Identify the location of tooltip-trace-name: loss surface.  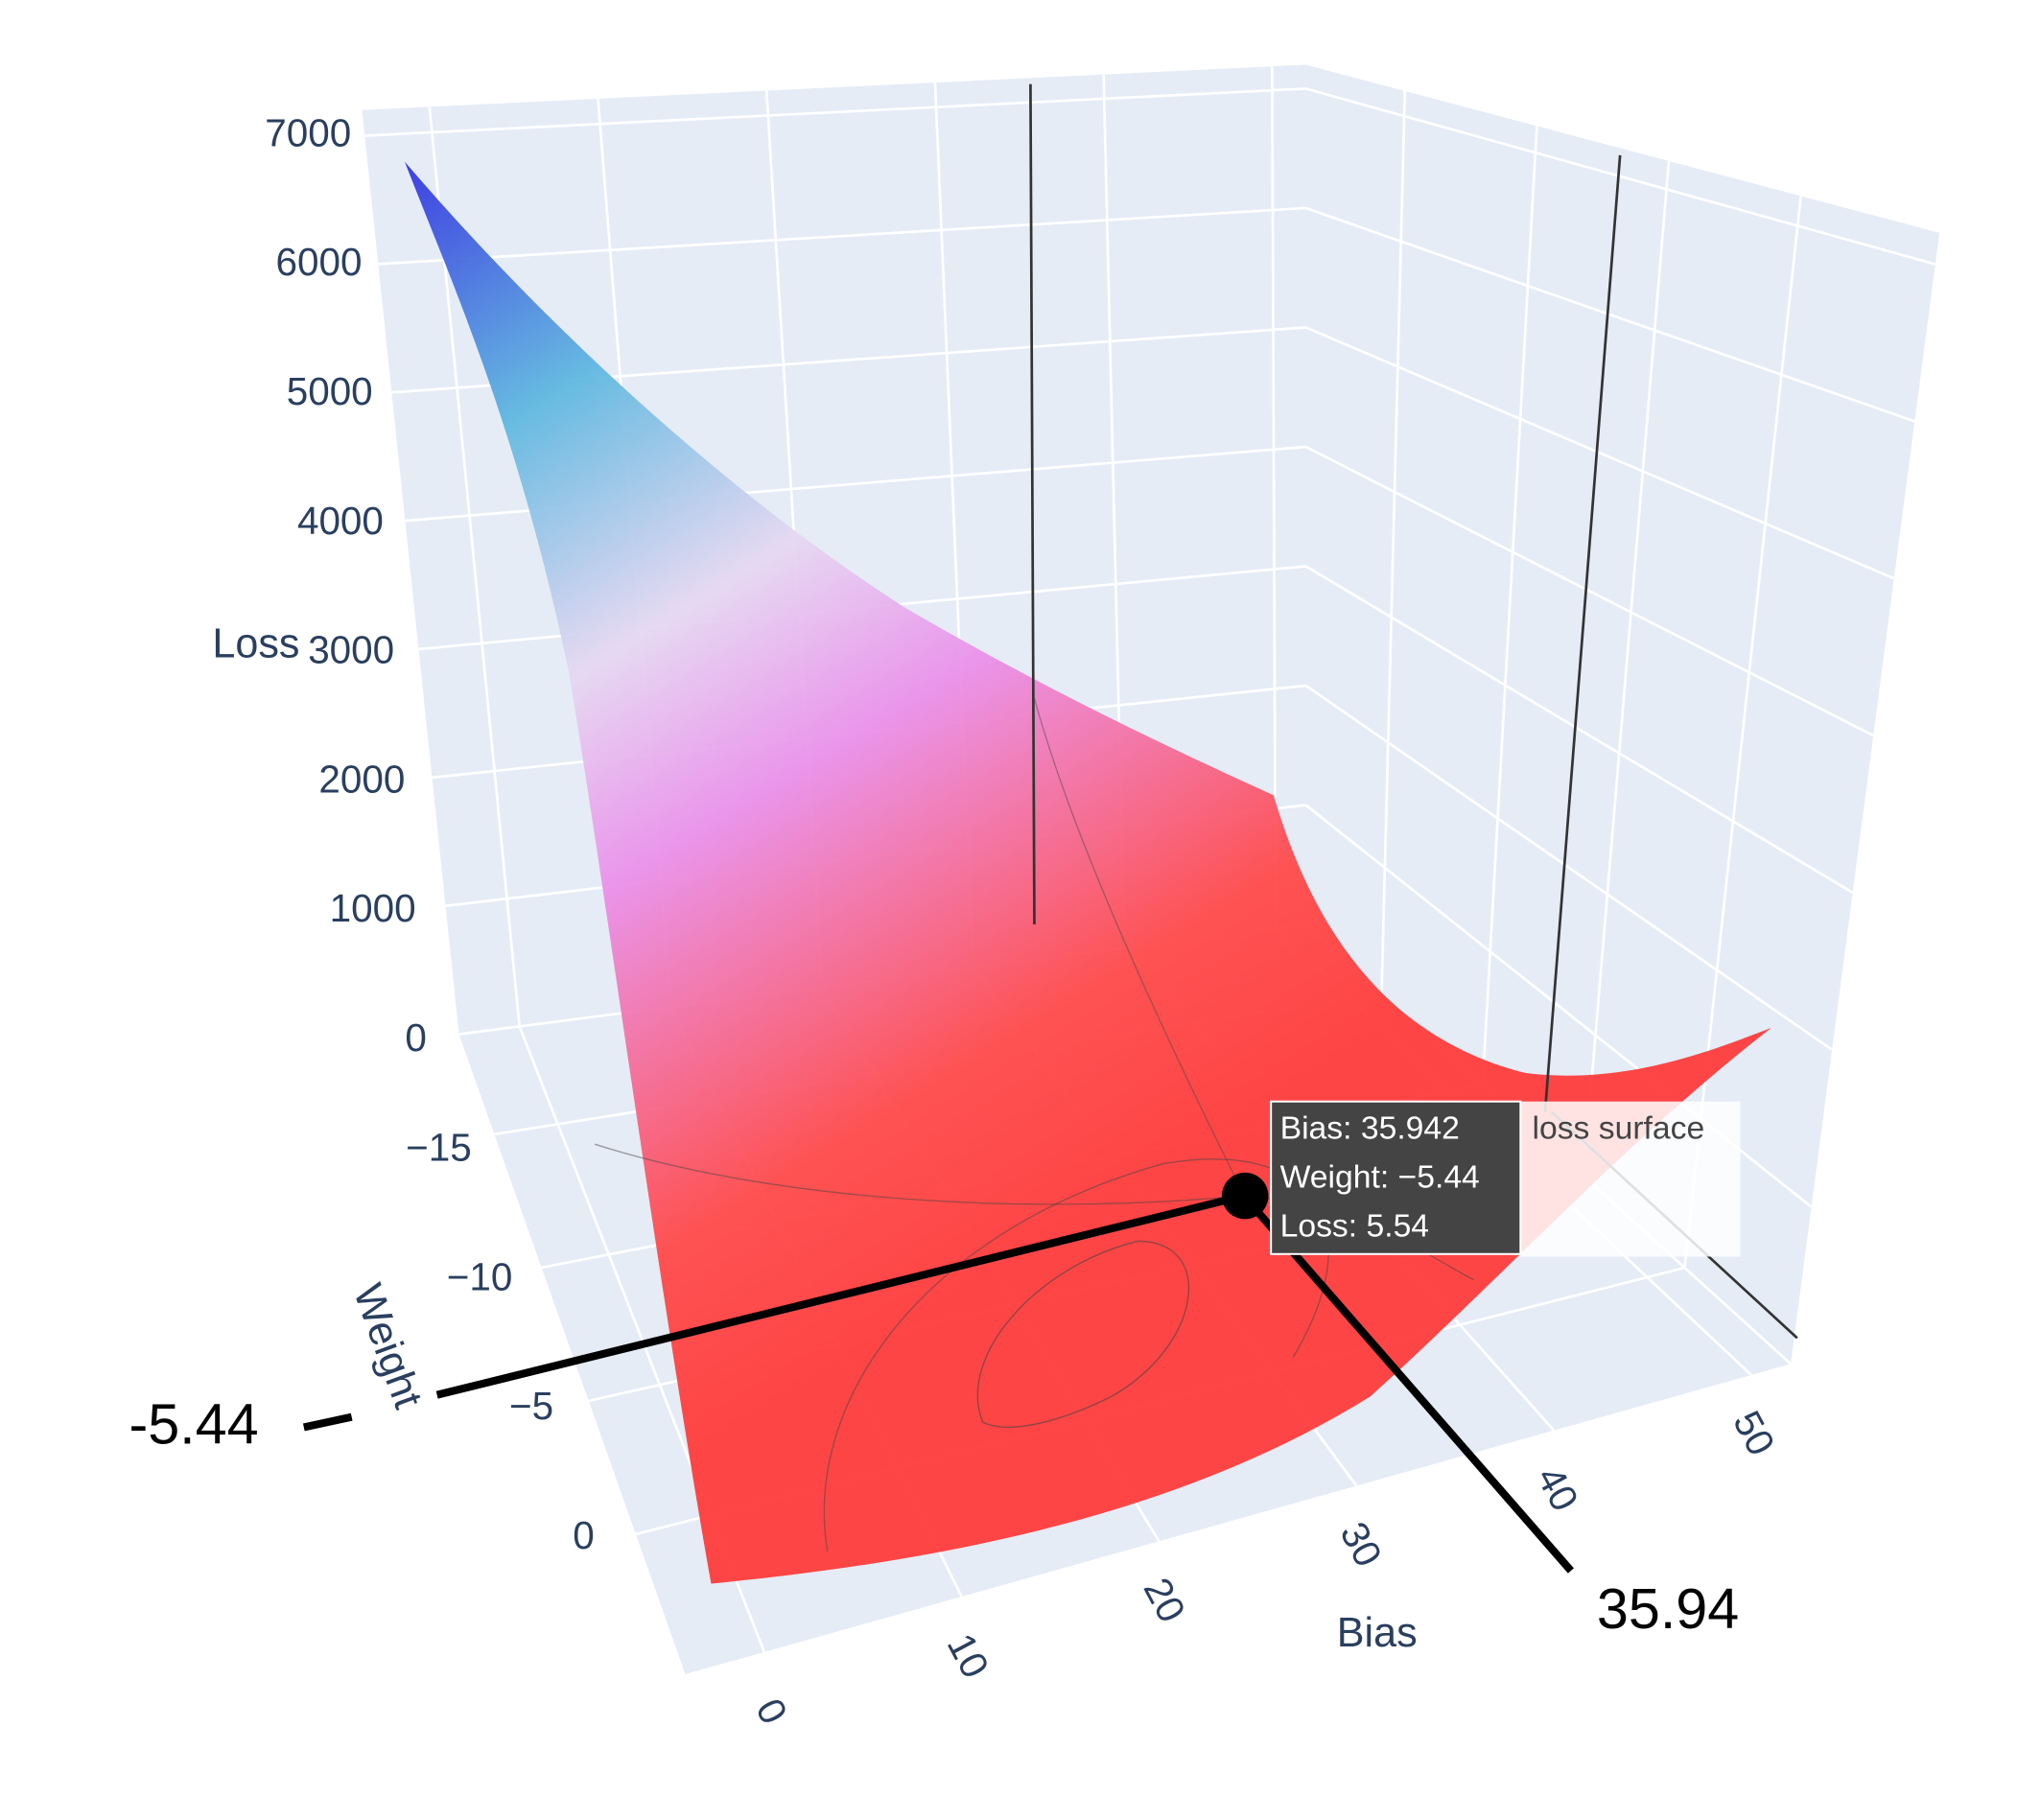
(1618, 1127).